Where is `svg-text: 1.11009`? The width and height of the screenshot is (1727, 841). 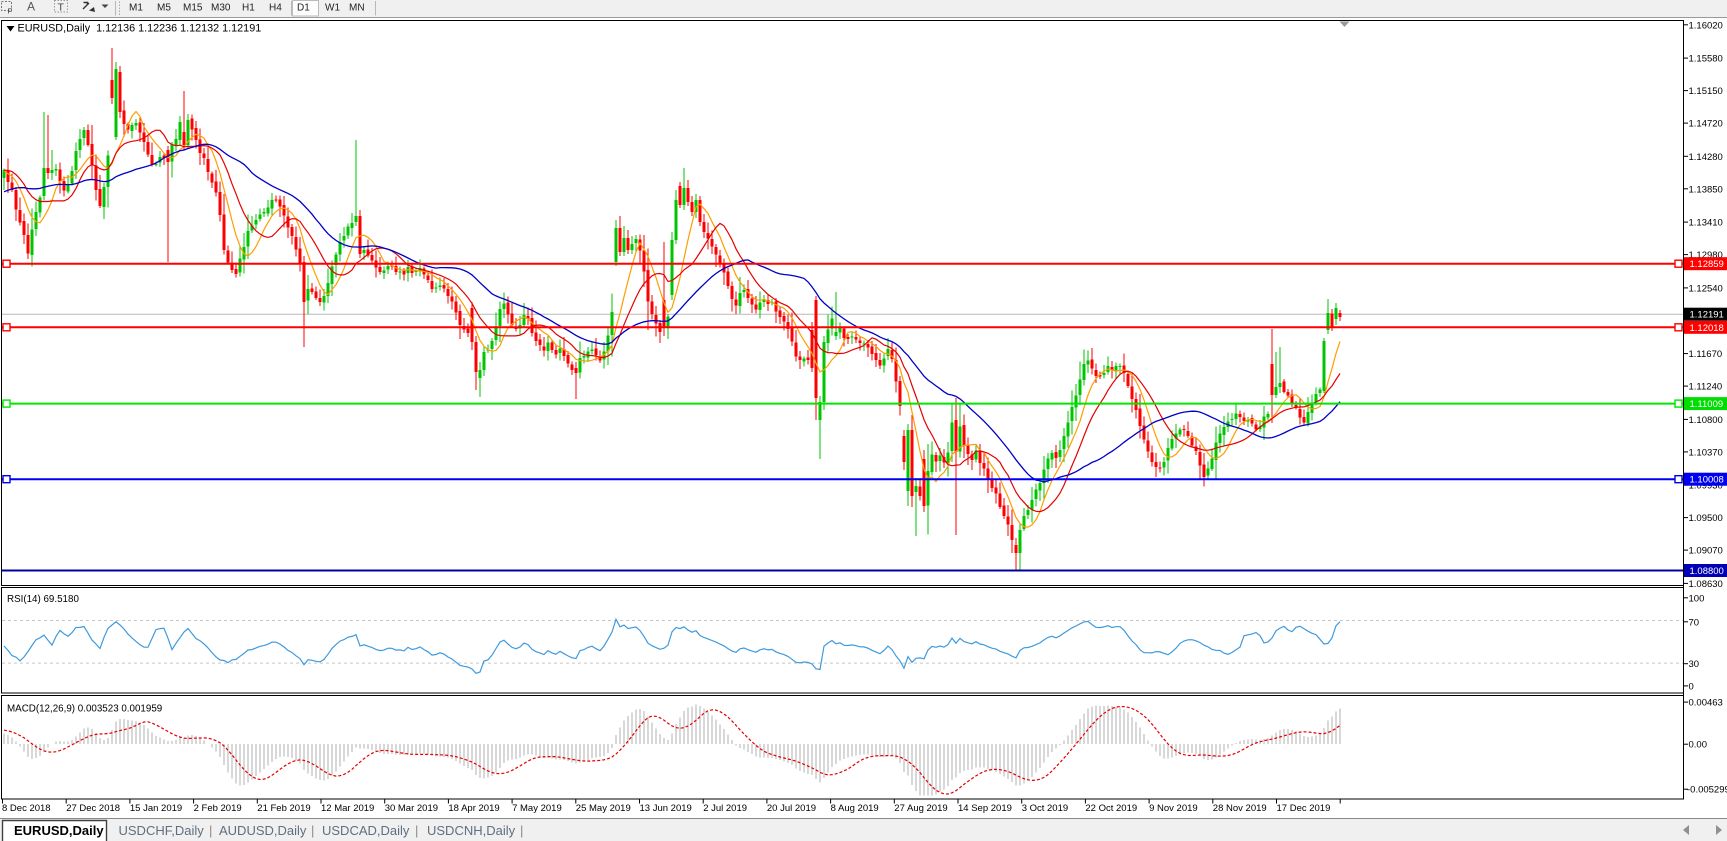
svg-text: 1.11009 is located at coordinates (1707, 404).